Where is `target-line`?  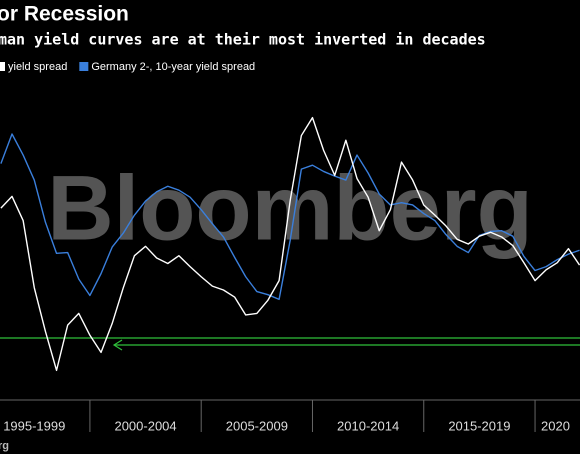
target-line is located at coordinates (290, 344).